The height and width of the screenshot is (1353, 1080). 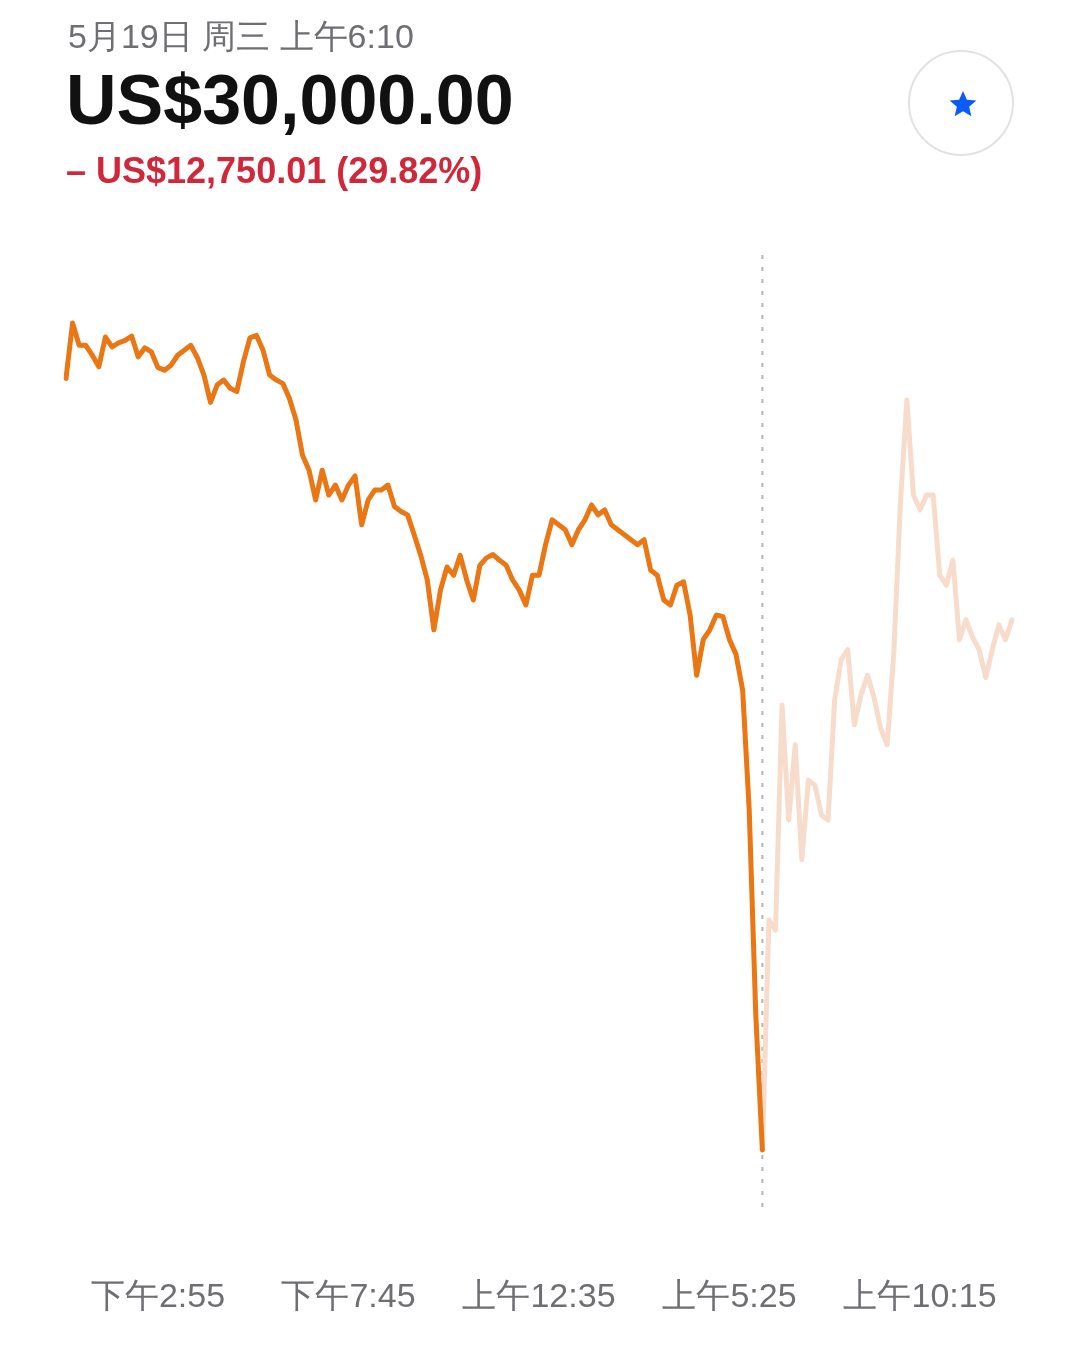 I want to click on x-tick-label: 上午5:25, so click(x=729, y=1294).